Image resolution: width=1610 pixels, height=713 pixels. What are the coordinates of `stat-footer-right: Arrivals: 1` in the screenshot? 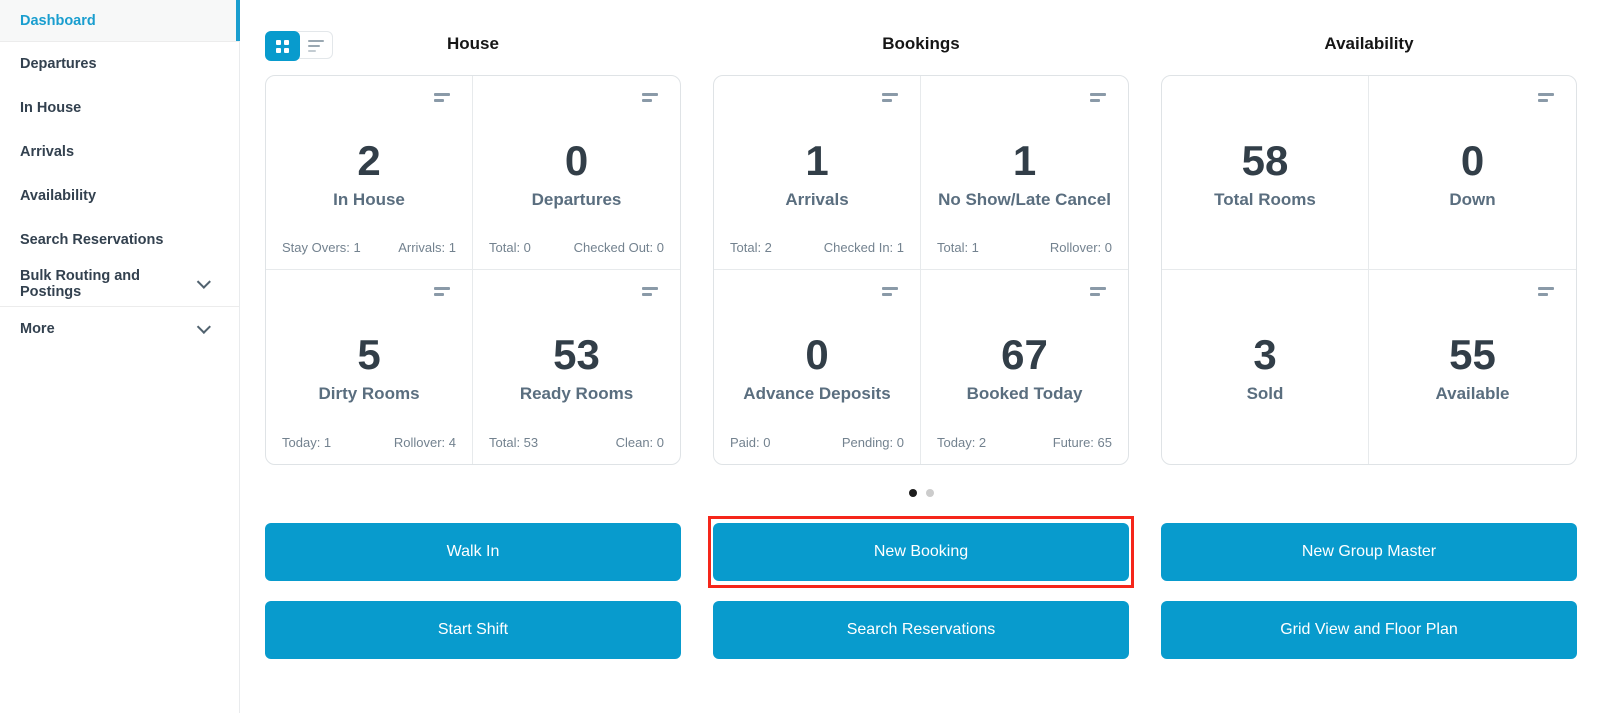 It's located at (427, 247).